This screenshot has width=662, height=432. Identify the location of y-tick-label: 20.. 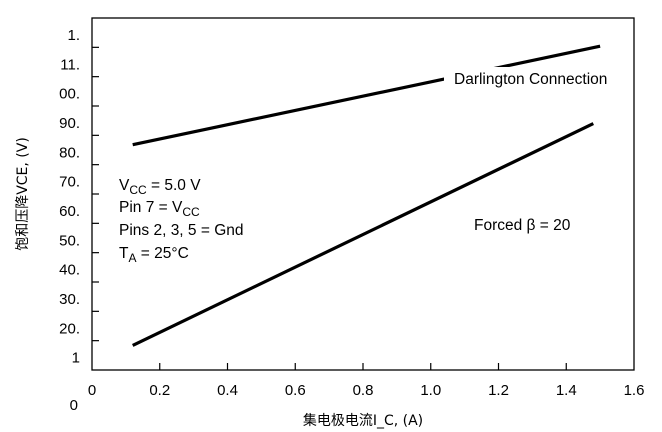
(69, 328).